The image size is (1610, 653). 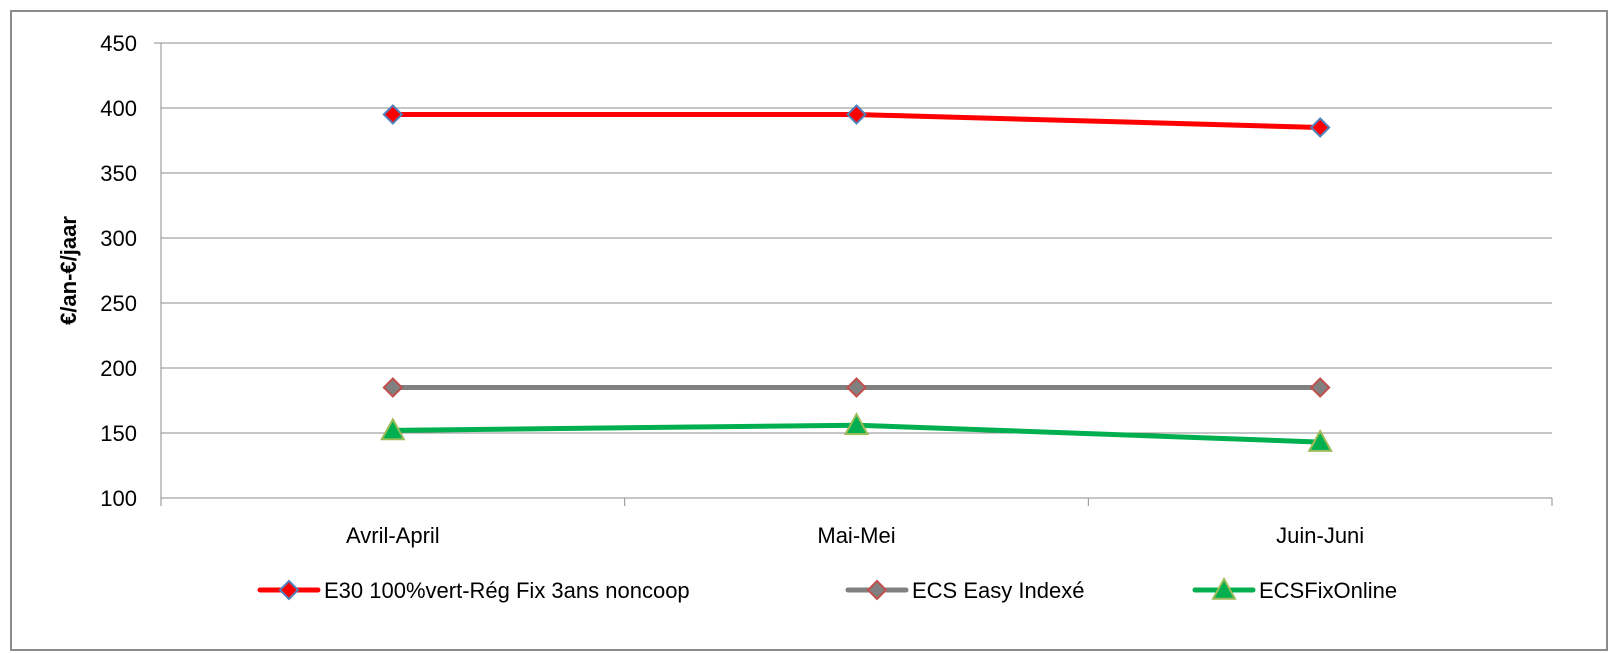 I want to click on x-tick-label: Avril-April, so click(x=393, y=535).